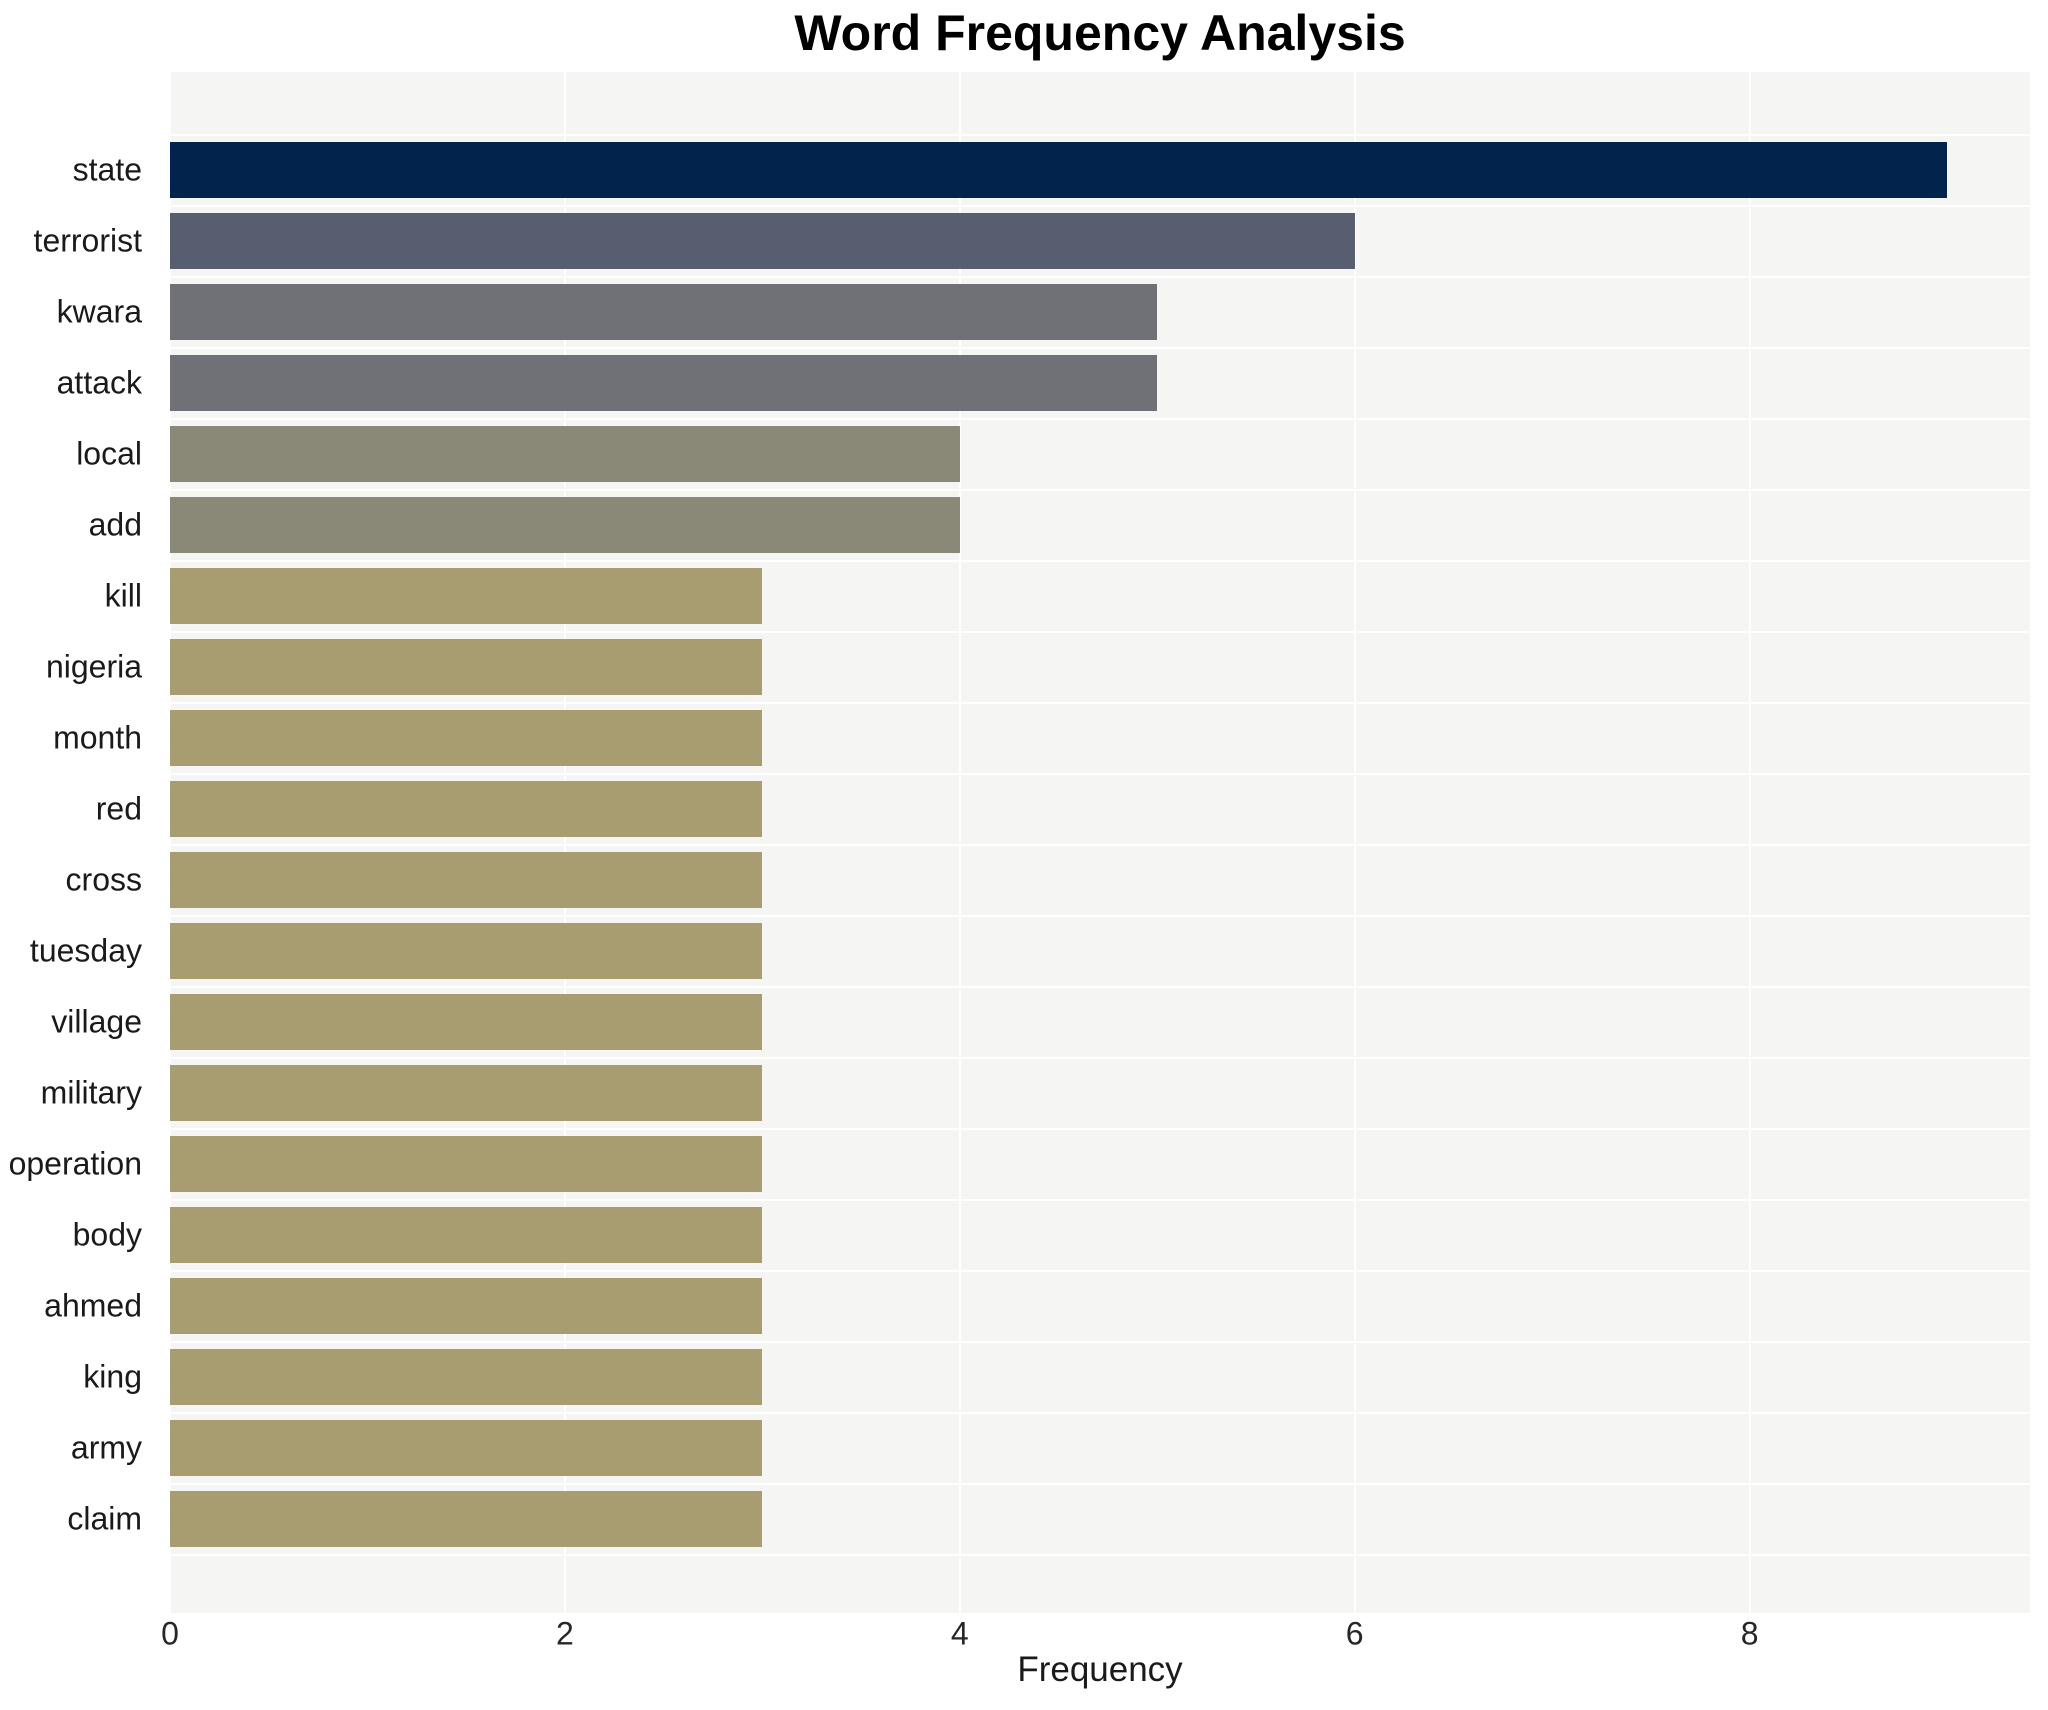 This screenshot has width=2048, height=1710. What do you see at coordinates (170, 1633) in the screenshot?
I see `x-tick-label-0: 0` at bounding box center [170, 1633].